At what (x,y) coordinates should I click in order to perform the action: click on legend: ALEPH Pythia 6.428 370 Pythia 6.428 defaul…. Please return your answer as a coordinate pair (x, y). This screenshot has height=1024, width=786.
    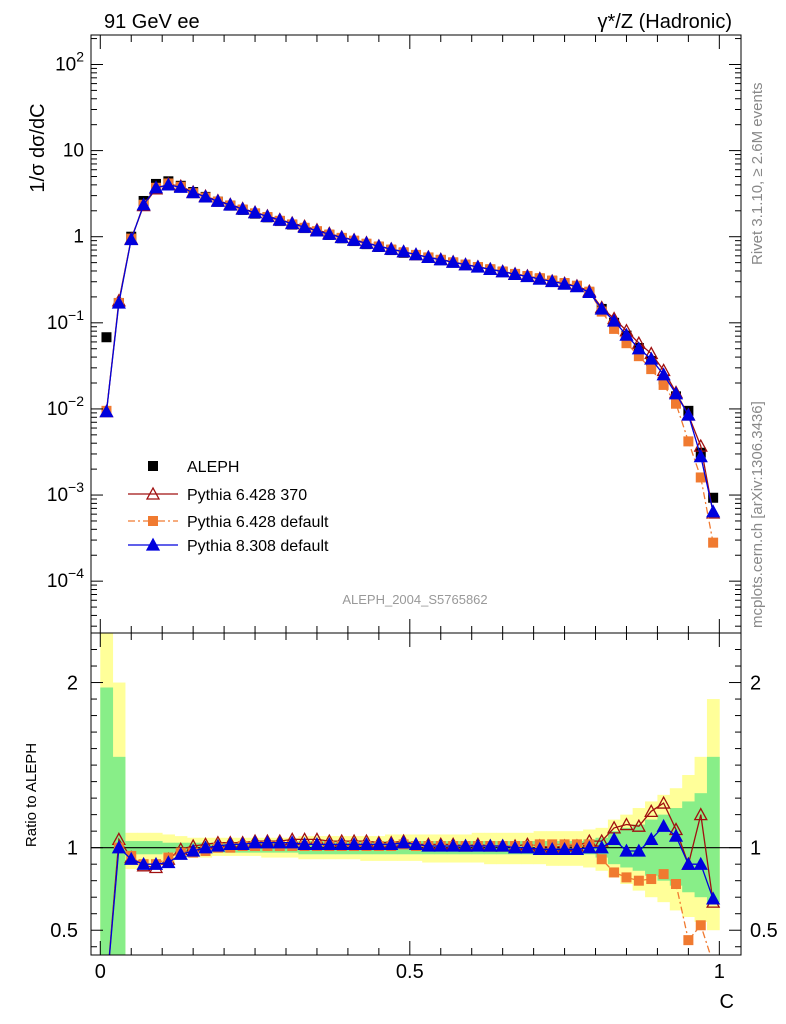
    Looking at the image, I should click on (228, 507).